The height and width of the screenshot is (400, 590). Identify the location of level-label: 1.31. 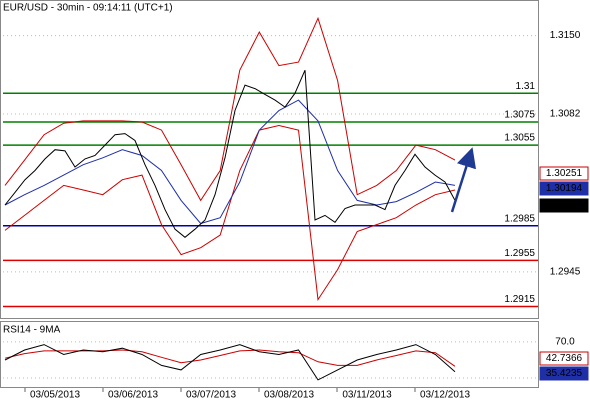
(526, 86).